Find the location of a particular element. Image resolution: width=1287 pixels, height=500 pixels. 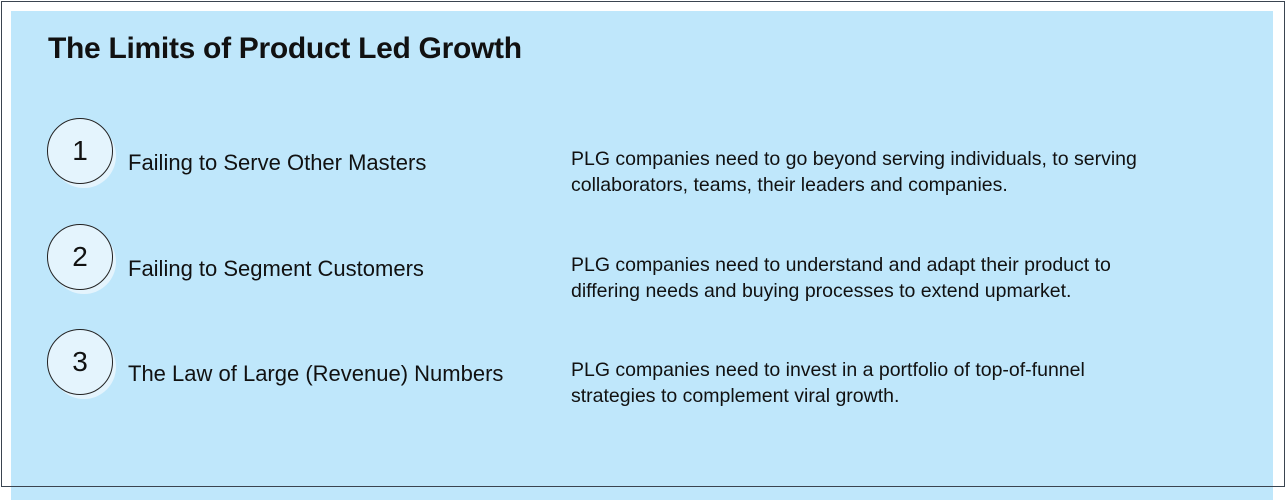

number-badge: 1 is located at coordinates (80, 151).